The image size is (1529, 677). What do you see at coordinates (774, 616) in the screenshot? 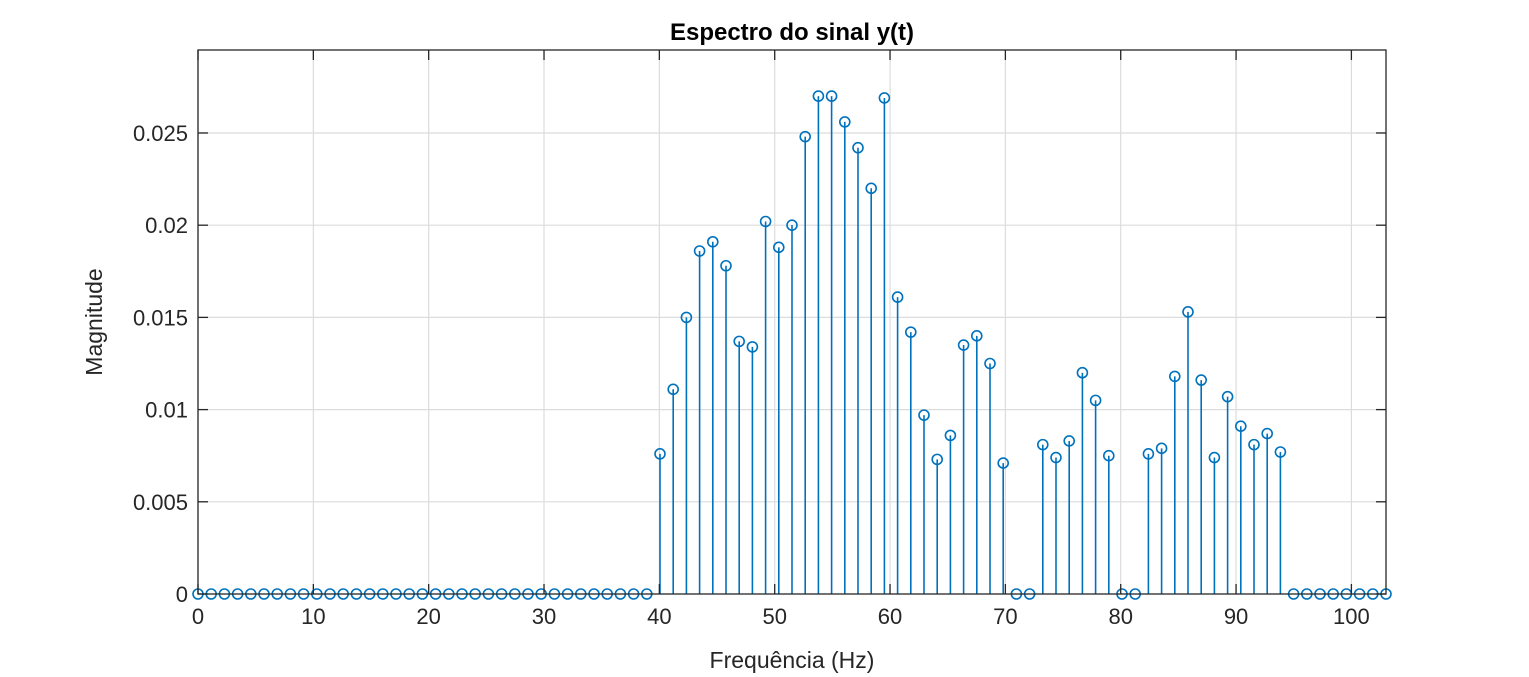
I see `x-tick-label: 50` at bounding box center [774, 616].